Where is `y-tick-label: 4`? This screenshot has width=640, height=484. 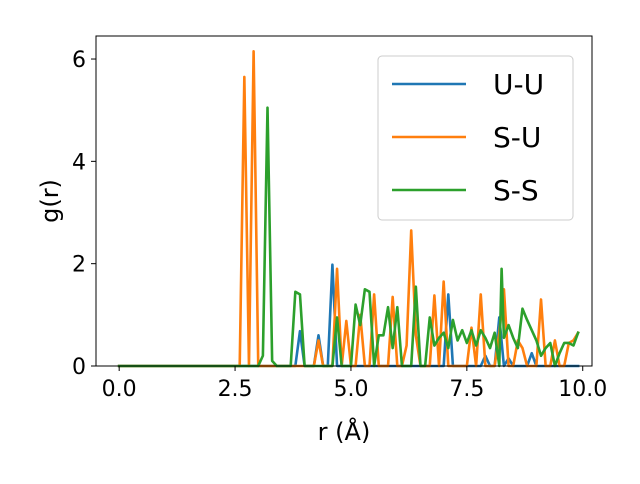
y-tick-label: 4 is located at coordinates (79, 162).